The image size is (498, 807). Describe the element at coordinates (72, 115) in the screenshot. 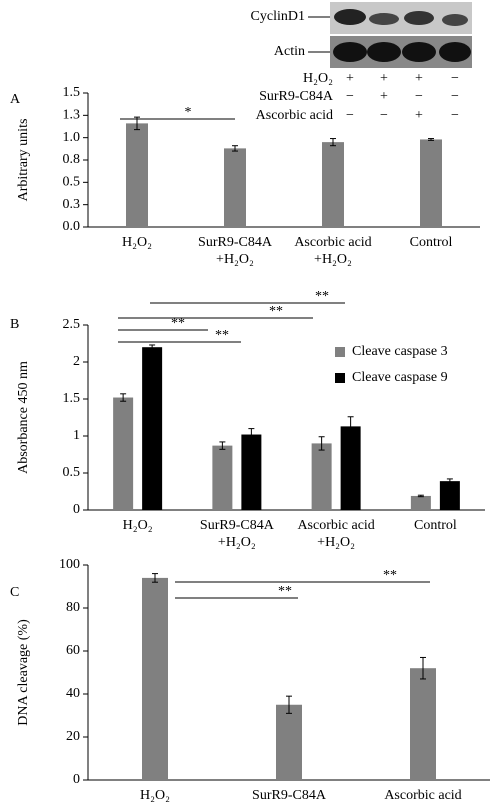

I see `y-tick-label: 1.3` at that location.